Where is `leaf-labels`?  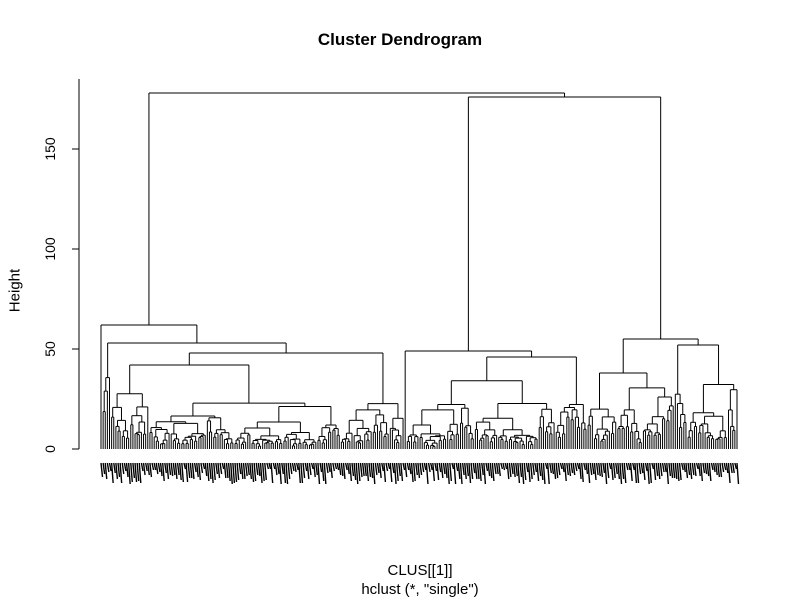
leaf-labels is located at coordinates (420, 473).